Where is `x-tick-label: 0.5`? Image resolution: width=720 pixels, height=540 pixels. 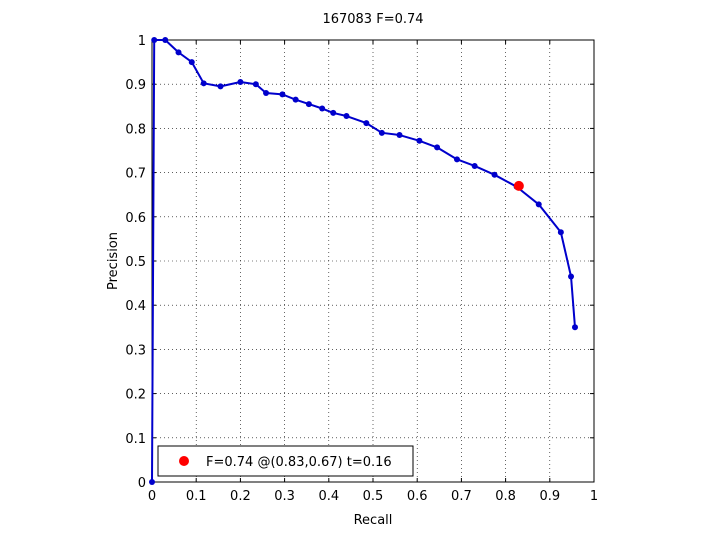
x-tick-label: 0.5 is located at coordinates (373, 496).